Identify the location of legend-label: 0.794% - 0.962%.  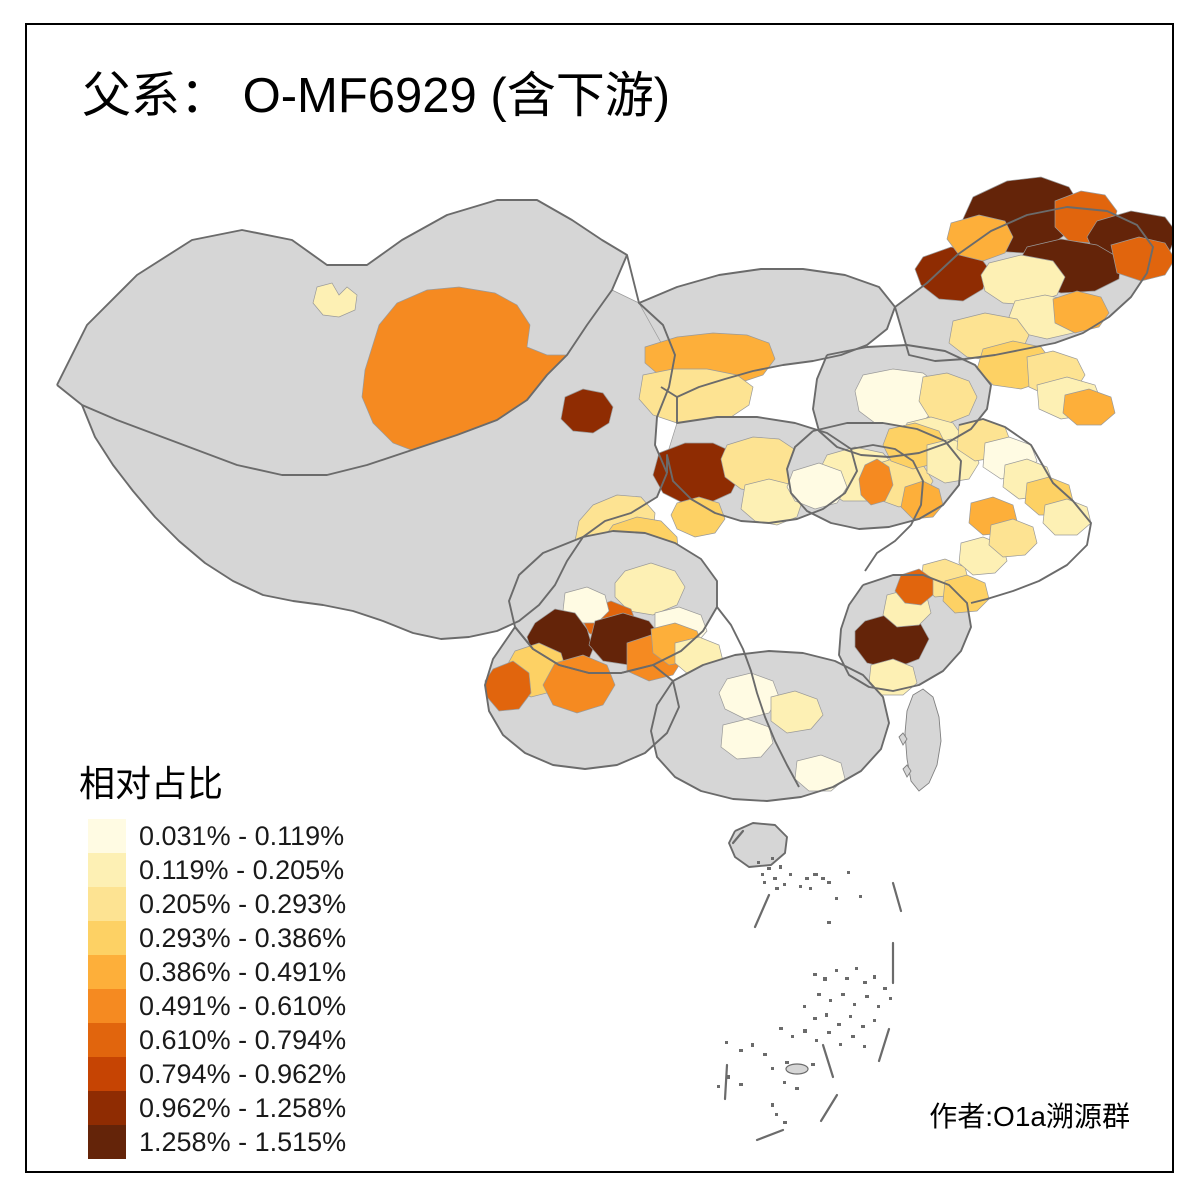
(243, 1074).